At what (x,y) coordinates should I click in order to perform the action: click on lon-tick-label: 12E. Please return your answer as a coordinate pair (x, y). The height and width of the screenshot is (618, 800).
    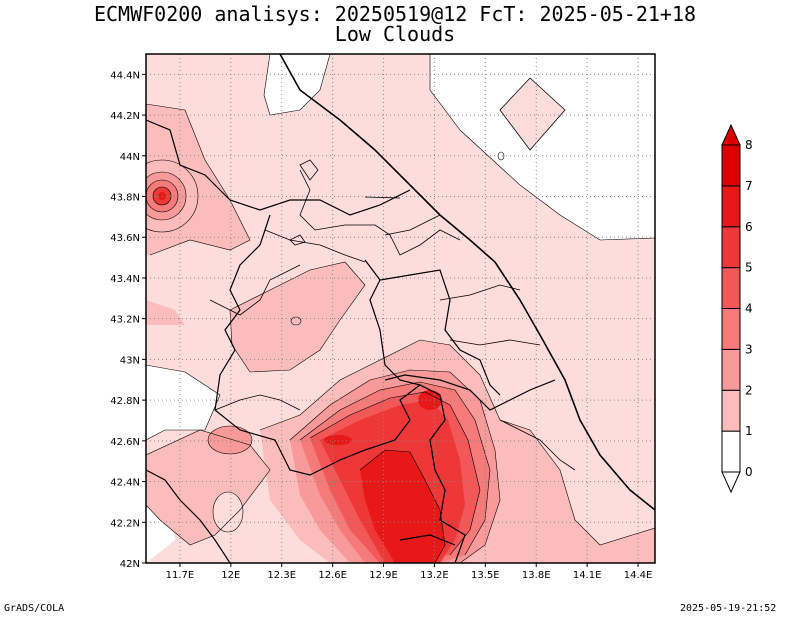
    Looking at the image, I should click on (230, 575).